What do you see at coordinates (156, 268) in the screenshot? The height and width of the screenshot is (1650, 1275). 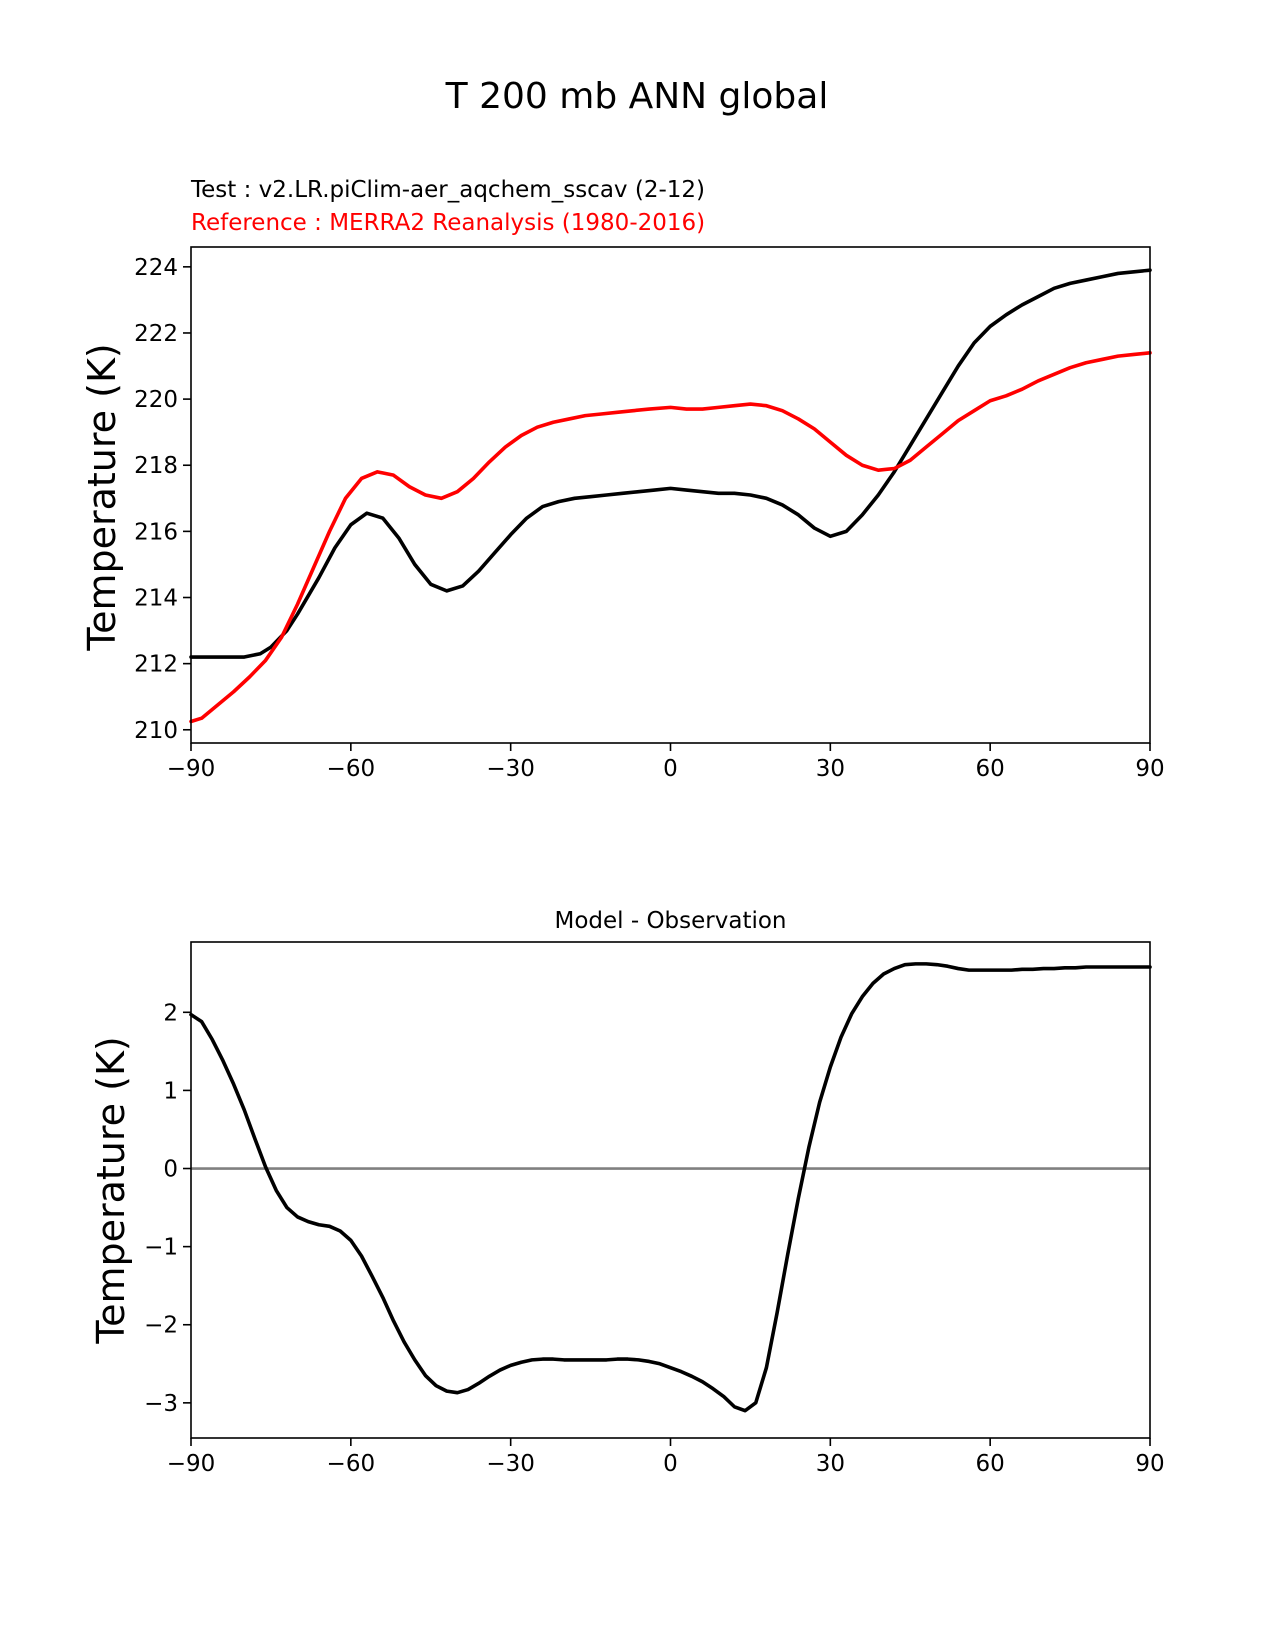 I see `y-tick-label: 224` at bounding box center [156, 268].